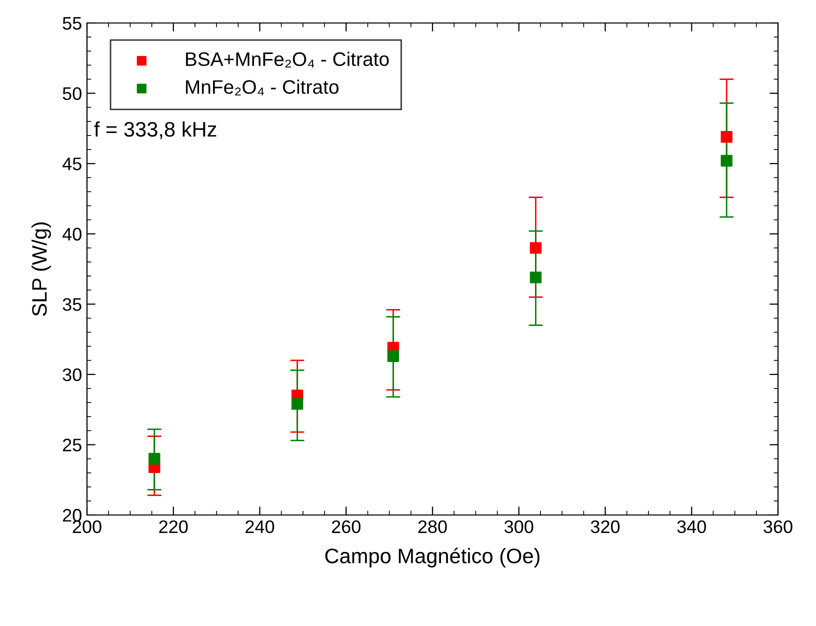  Describe the element at coordinates (262, 88) in the screenshot. I see `legend-label: MnFe₂O₄ - Citrato` at that location.